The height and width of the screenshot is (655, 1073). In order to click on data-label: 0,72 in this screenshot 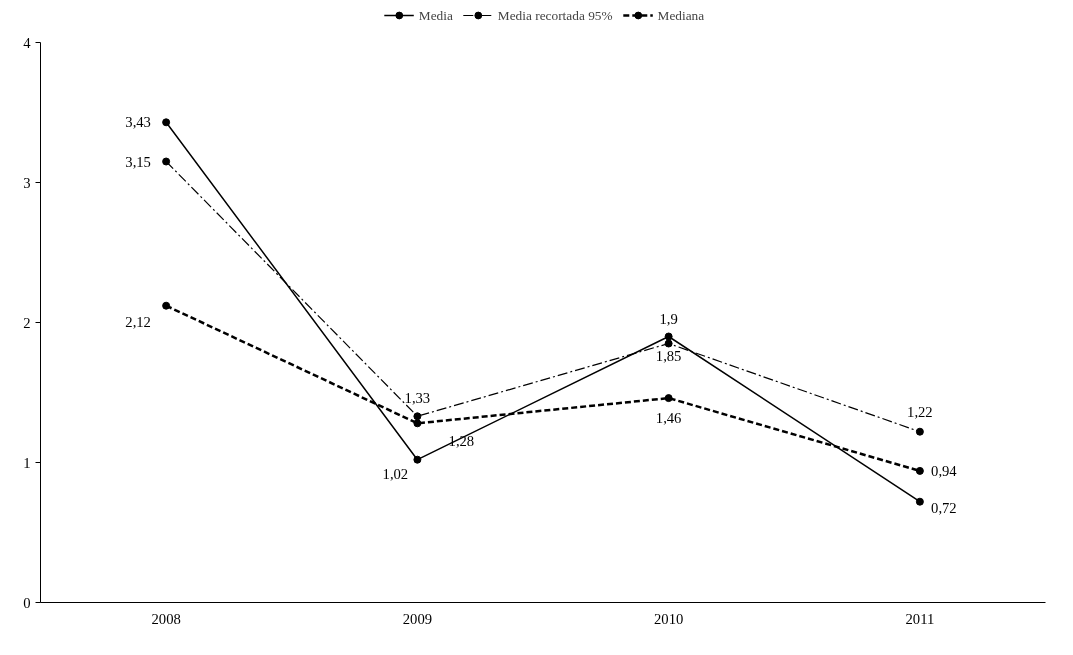, I will do `click(944, 507)`.